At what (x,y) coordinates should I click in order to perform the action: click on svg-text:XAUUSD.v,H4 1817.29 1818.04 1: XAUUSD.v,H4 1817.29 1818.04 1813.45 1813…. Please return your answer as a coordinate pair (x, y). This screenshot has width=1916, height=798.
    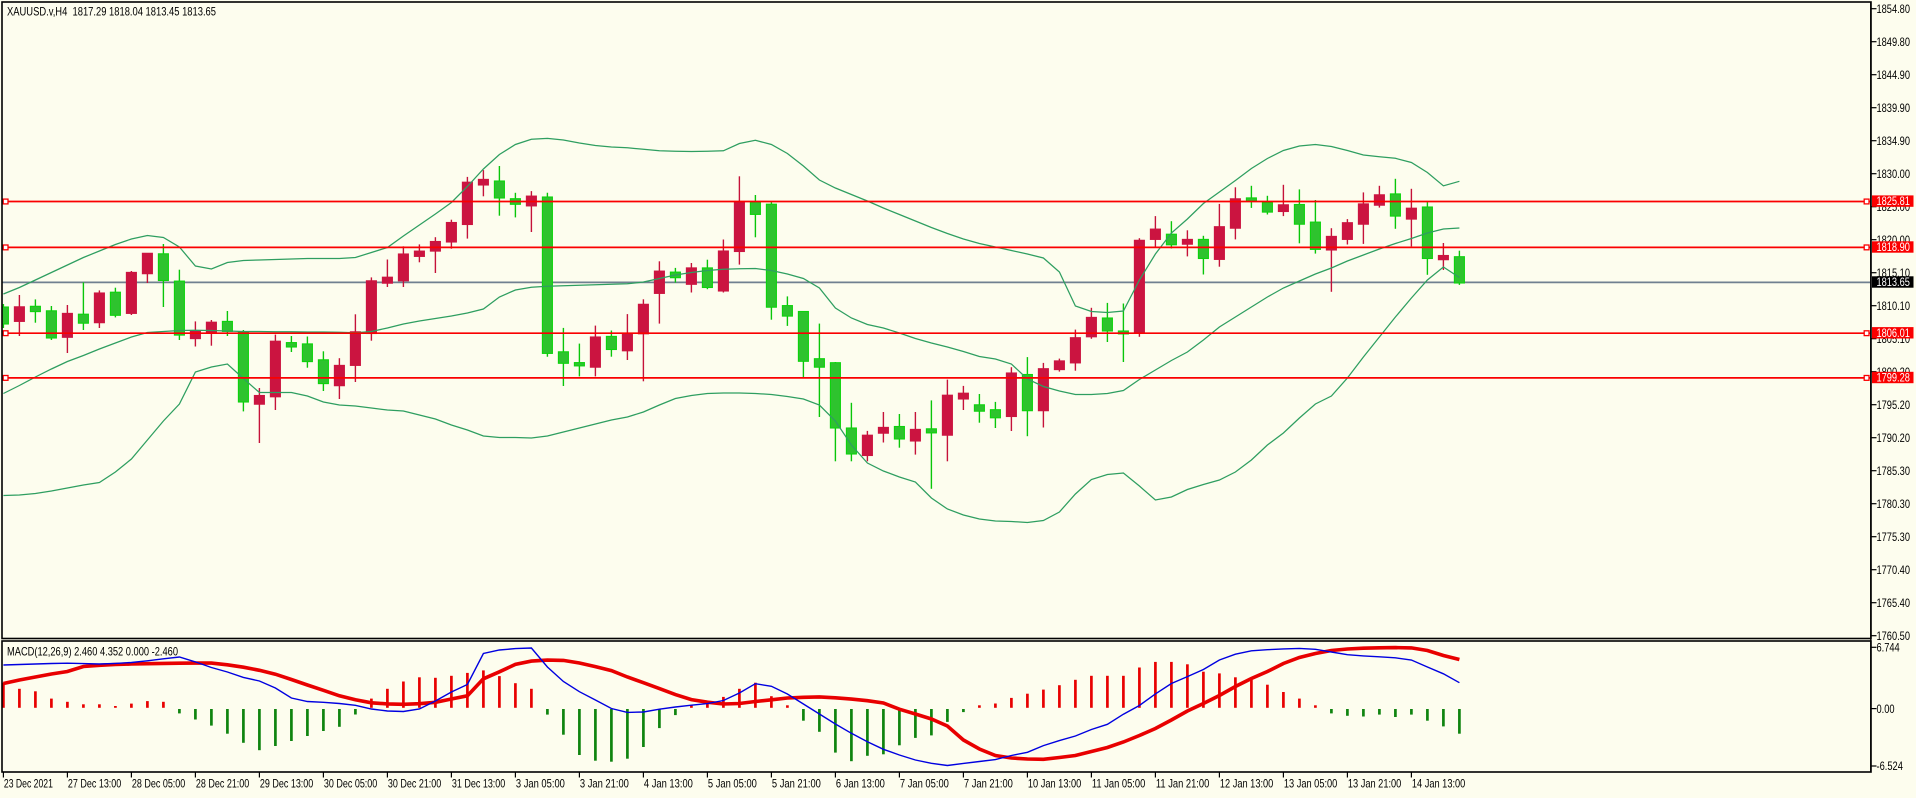
    Looking at the image, I should click on (111, 12).